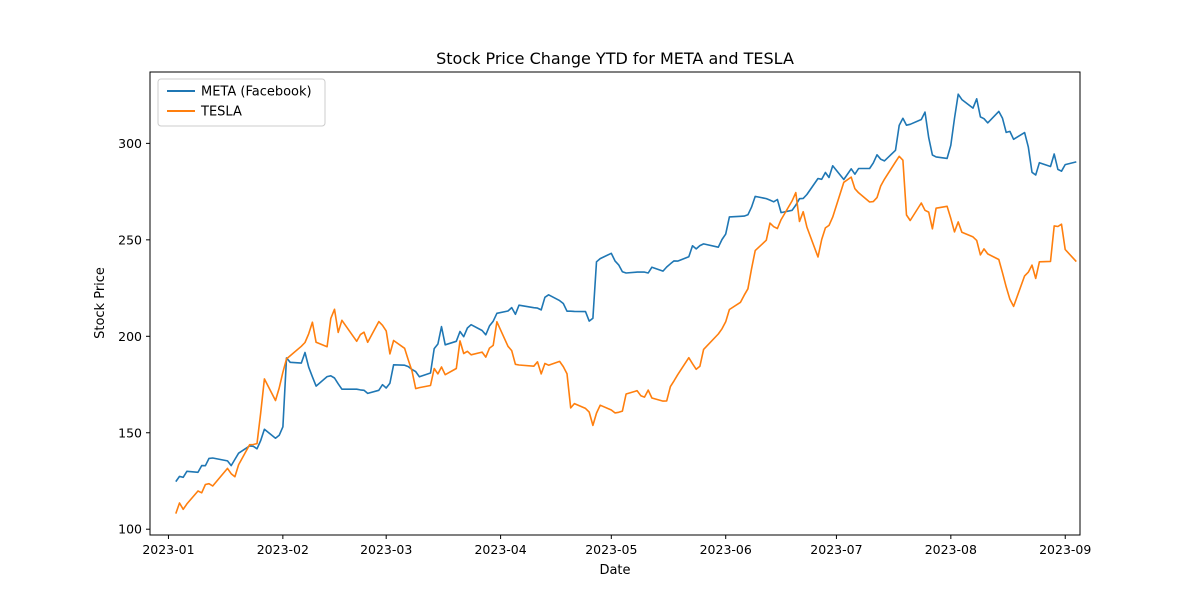  I want to click on x-tick-label: 2023-08, so click(951, 549).